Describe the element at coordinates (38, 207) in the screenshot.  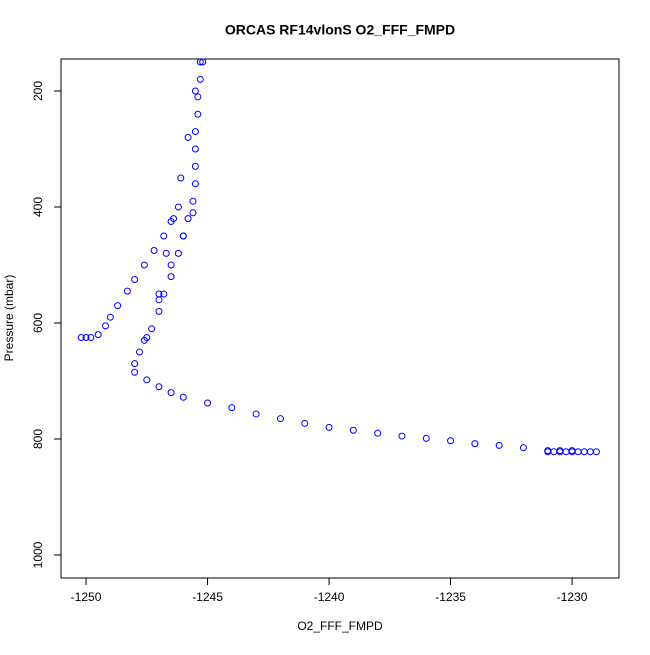
I see `y-tick-label: 400` at that location.